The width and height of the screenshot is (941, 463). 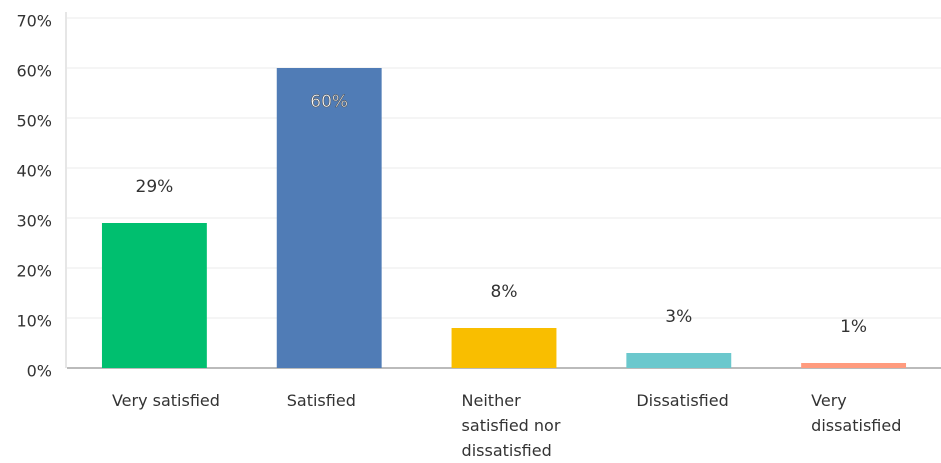 What do you see at coordinates (321, 400) in the screenshot?
I see `x-tick-label: Satisfied` at bounding box center [321, 400].